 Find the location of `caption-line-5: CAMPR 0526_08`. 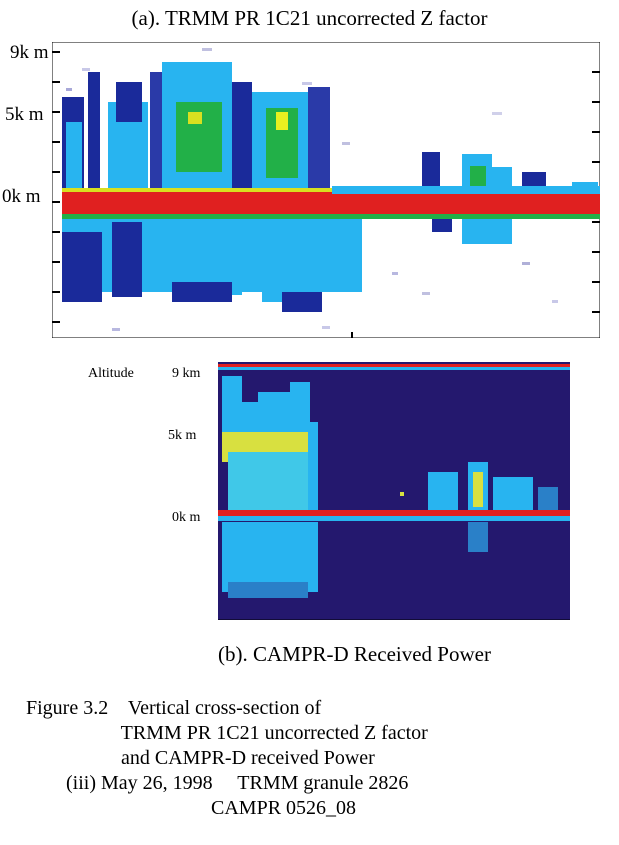

caption-line-5: CAMPR 0526_08 is located at coordinates (191, 808).